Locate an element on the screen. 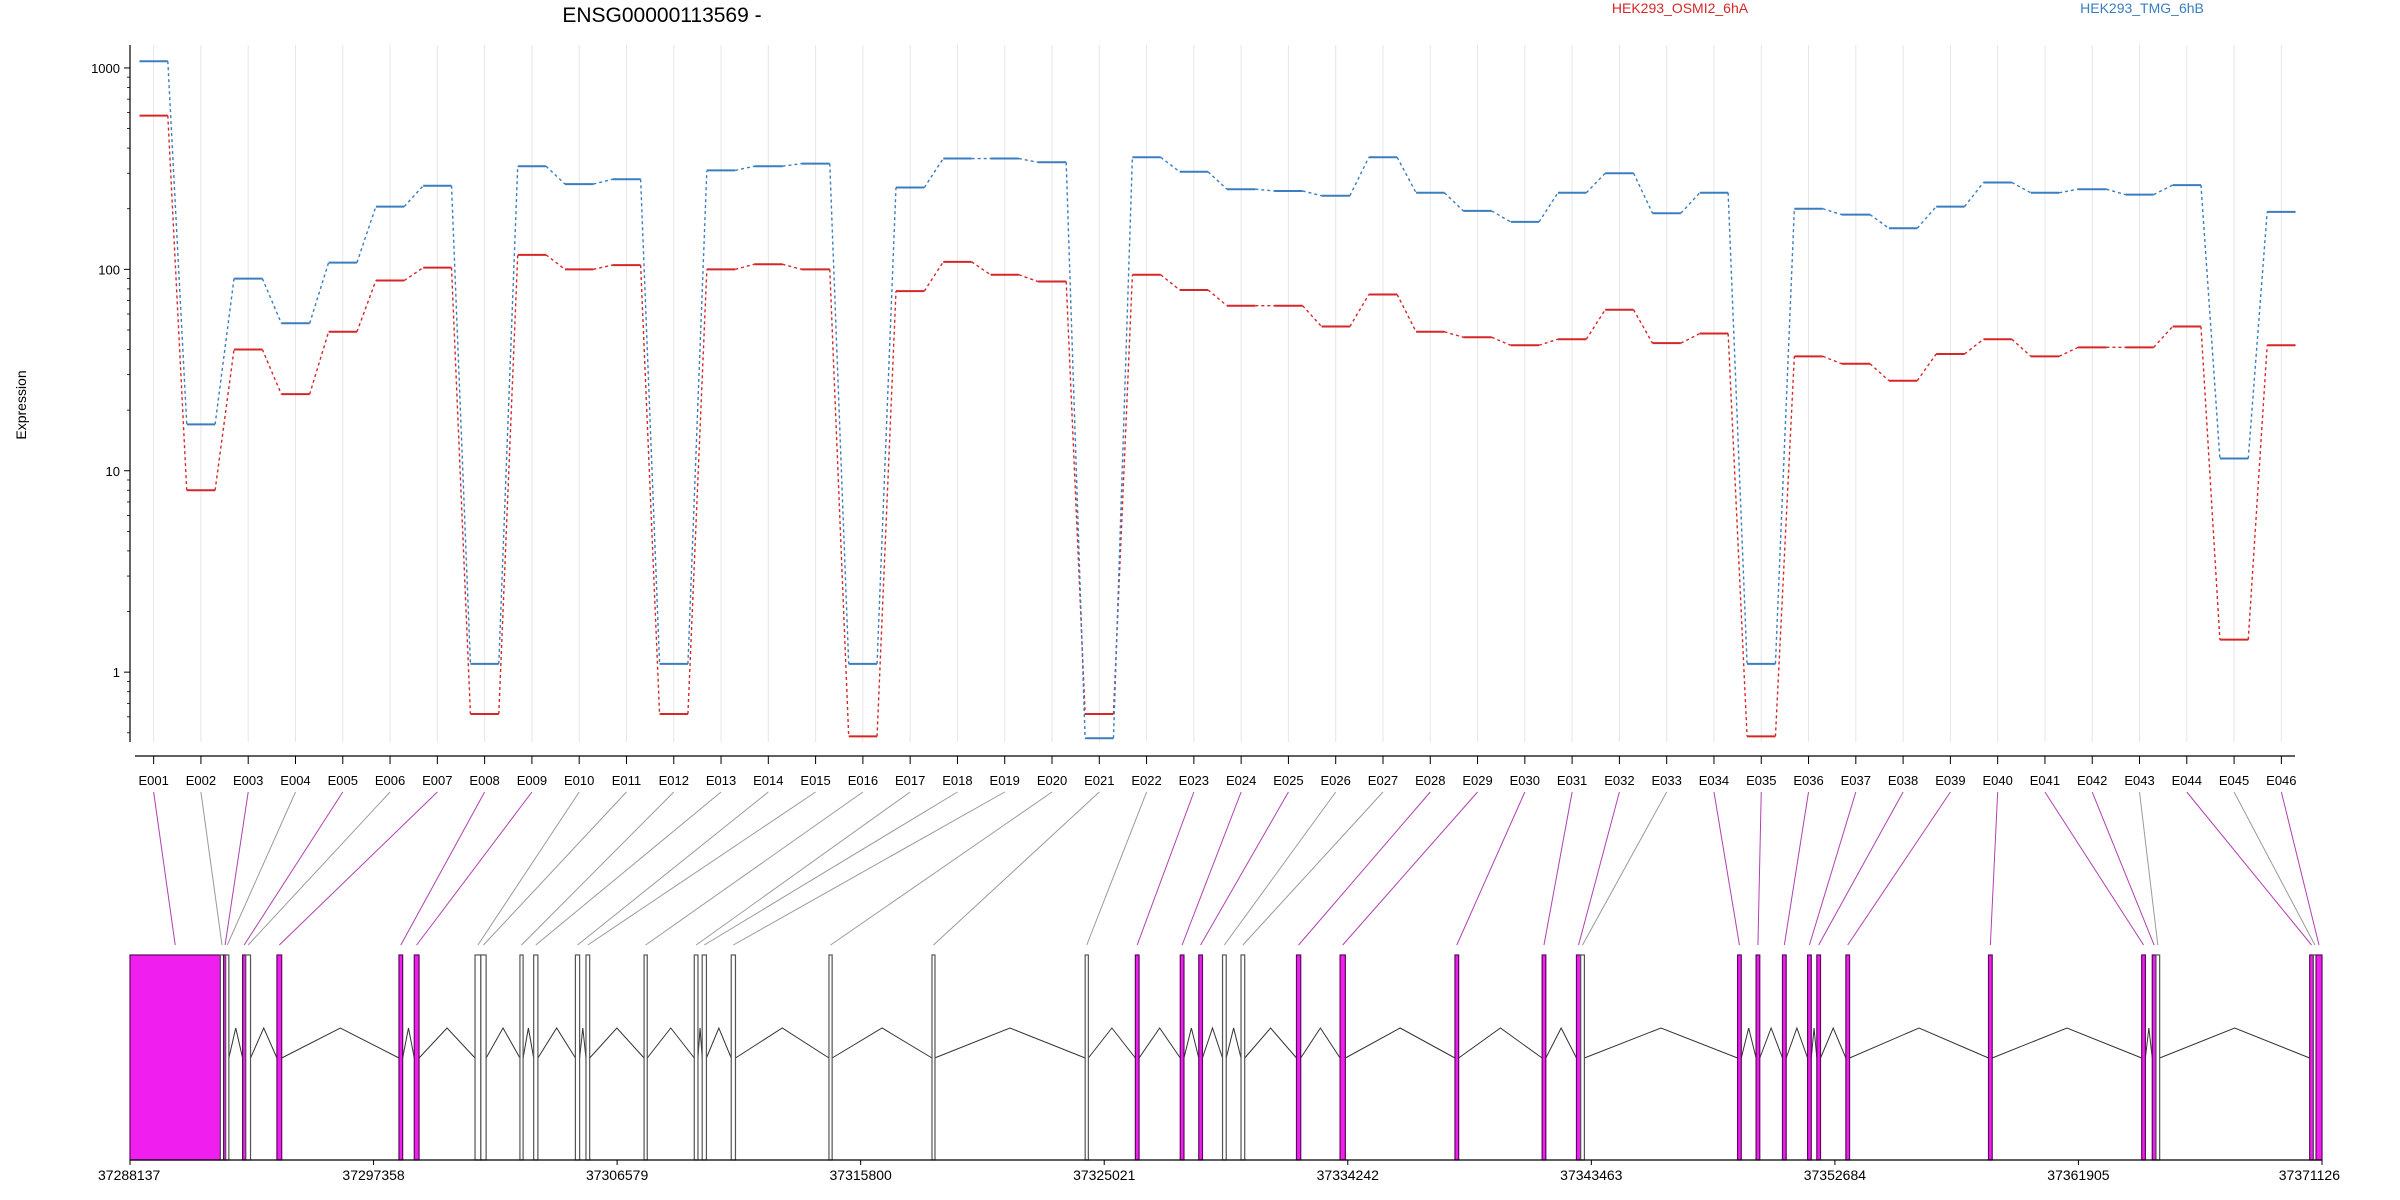  connector-e017 is located at coordinates (803, 868).